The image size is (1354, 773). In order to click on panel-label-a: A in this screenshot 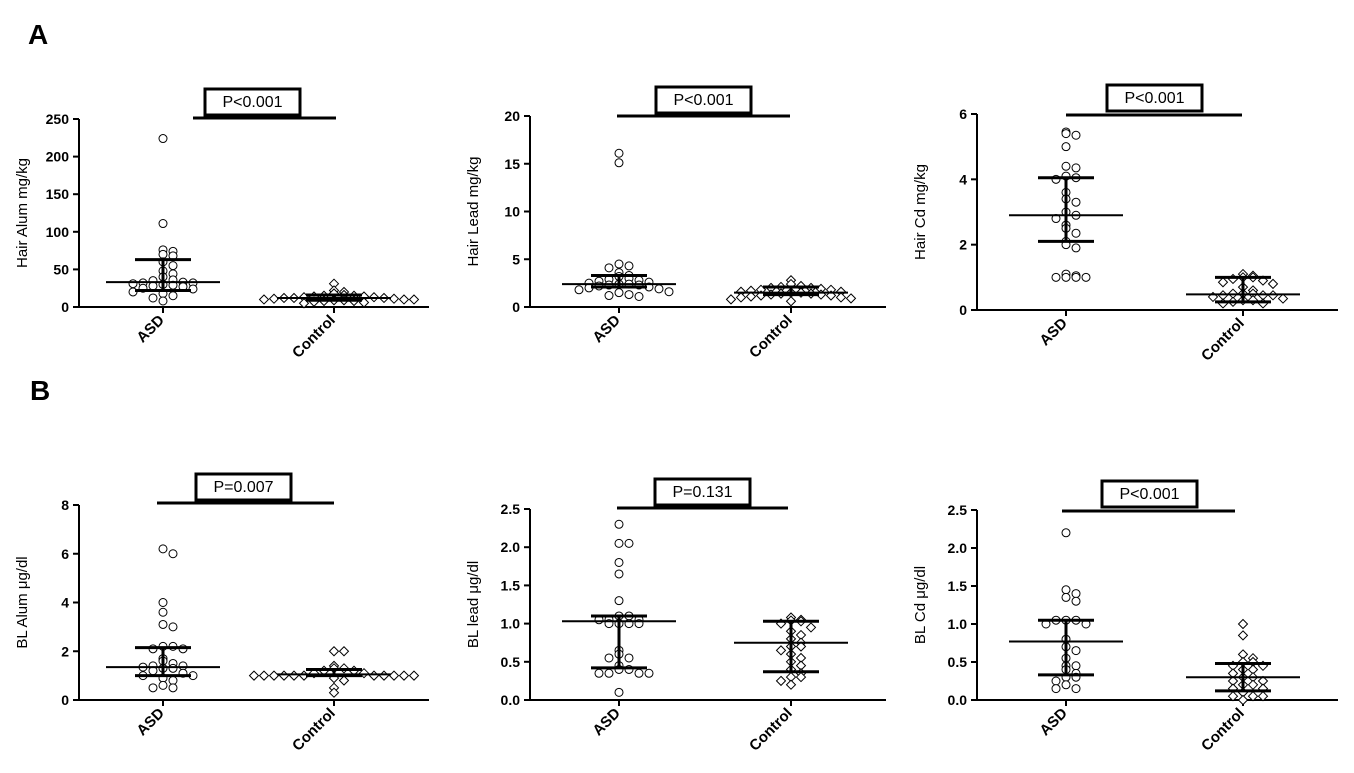, I will do `click(38, 34)`.